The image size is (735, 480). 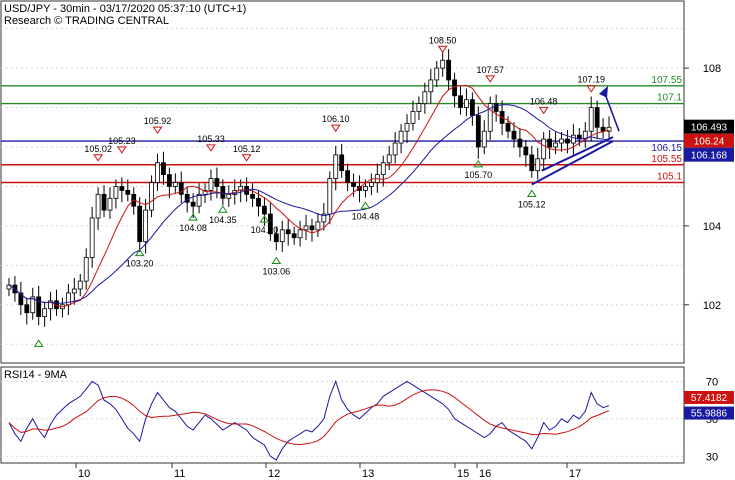 I want to click on projection-arrow-head, so click(x=603, y=91).